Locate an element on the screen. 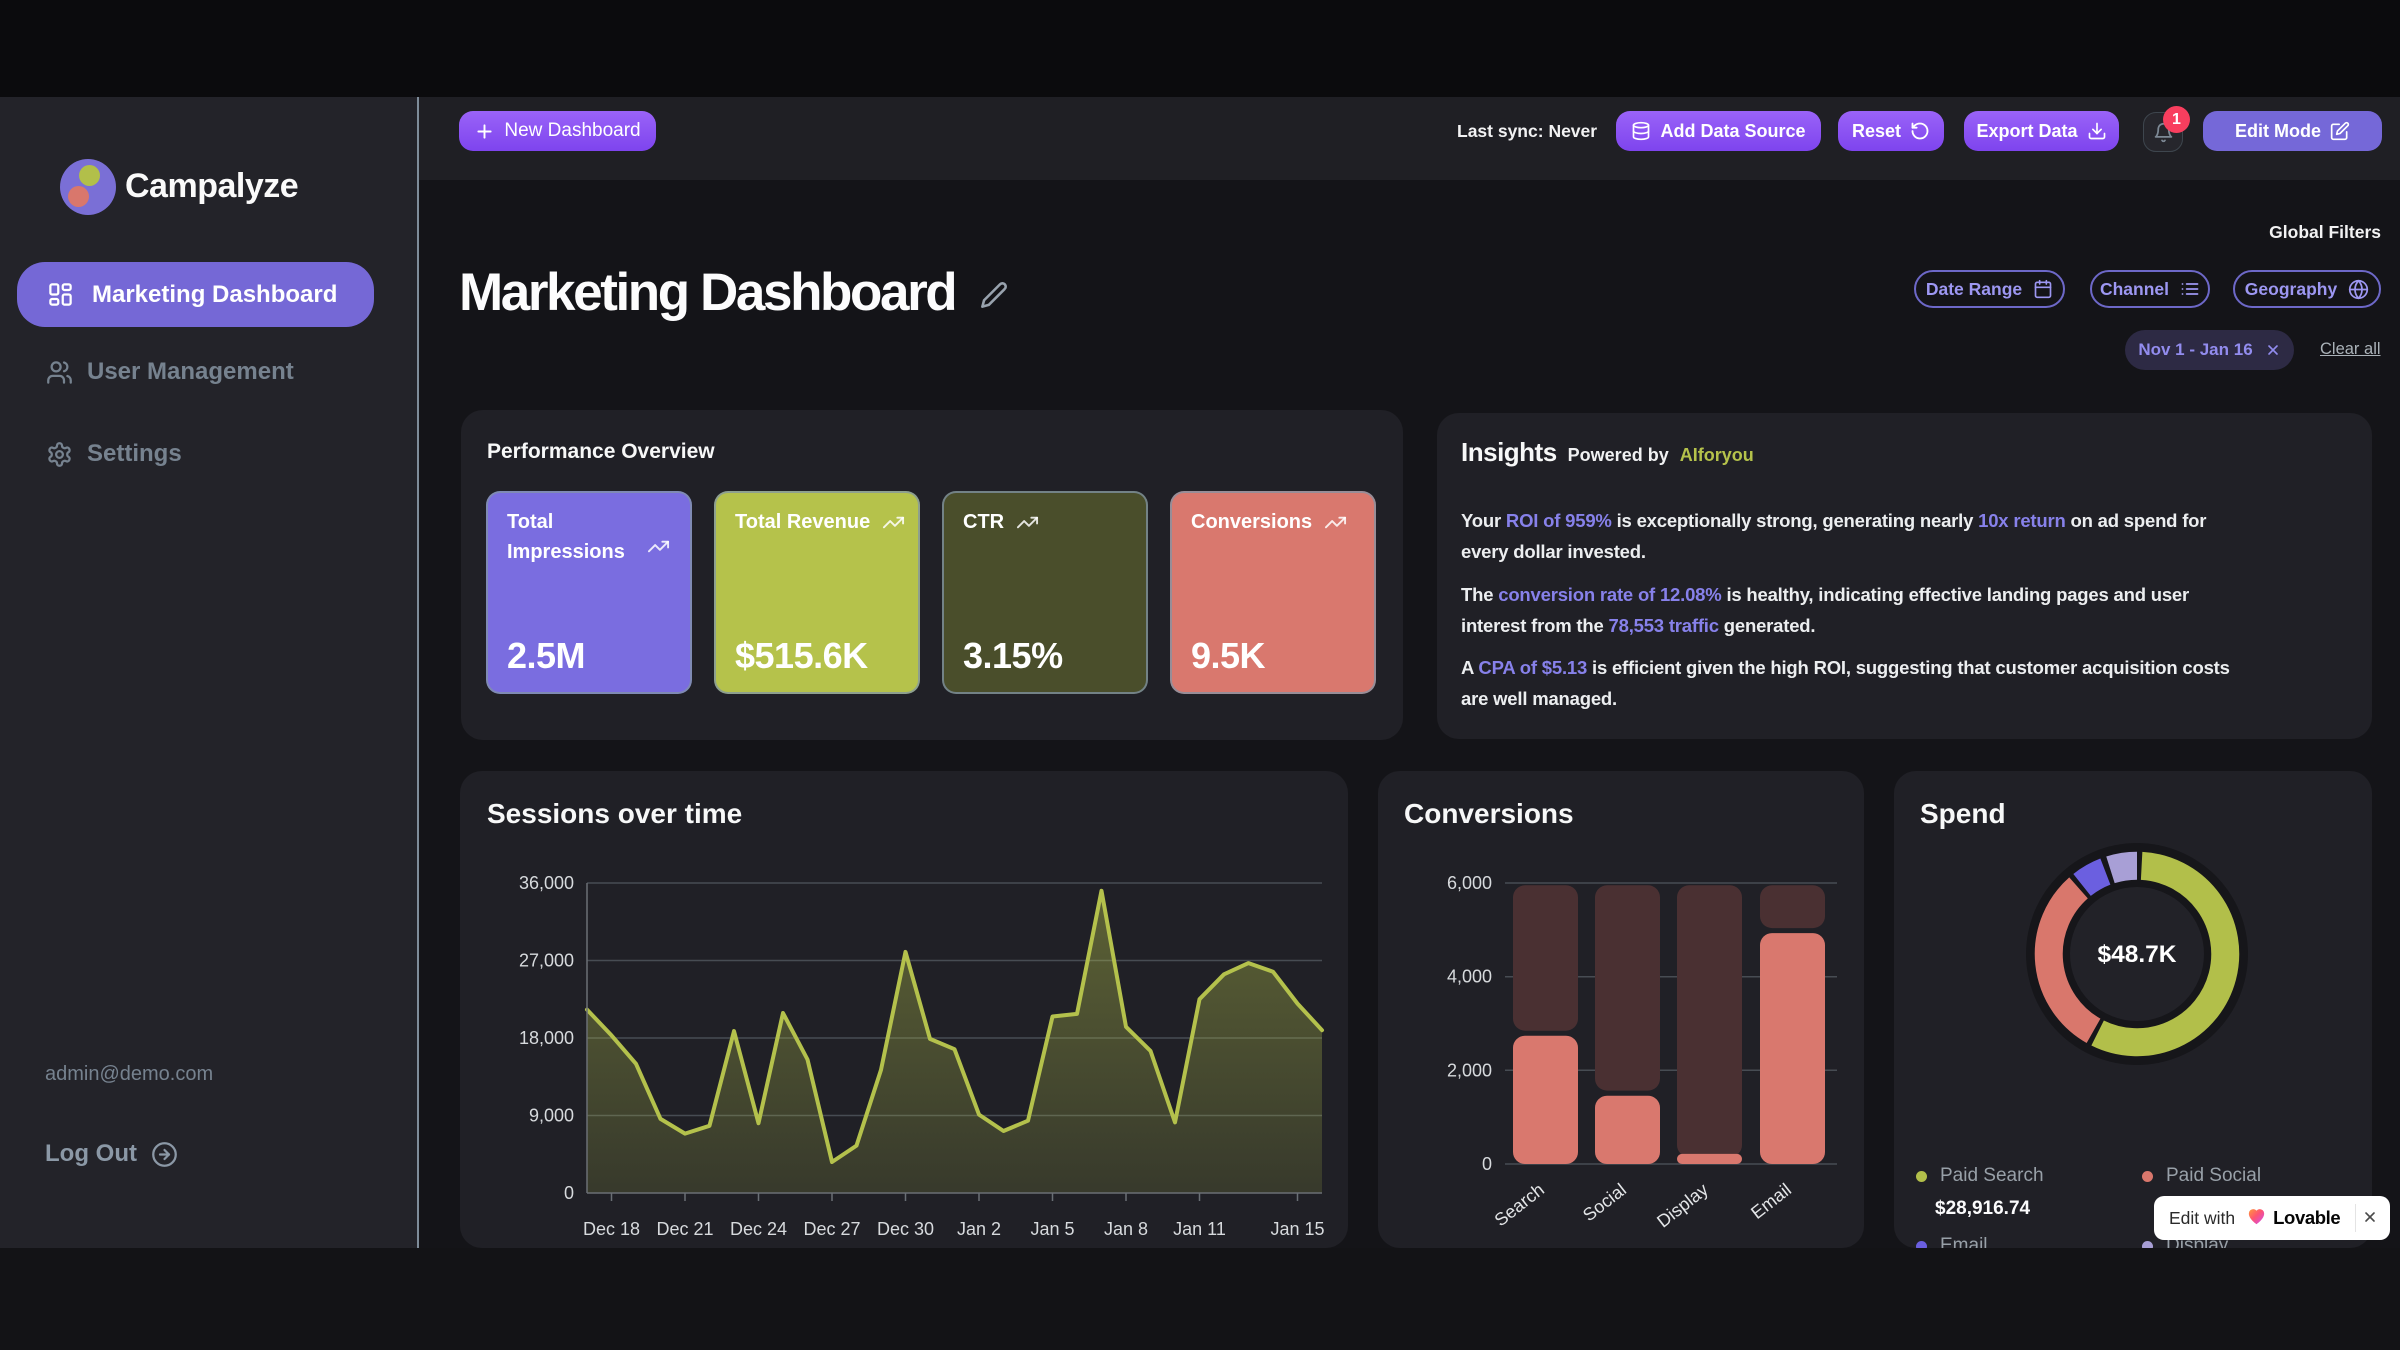 This screenshot has height=1350, width=2400. svg-text: Search is located at coordinates (1519, 1204).